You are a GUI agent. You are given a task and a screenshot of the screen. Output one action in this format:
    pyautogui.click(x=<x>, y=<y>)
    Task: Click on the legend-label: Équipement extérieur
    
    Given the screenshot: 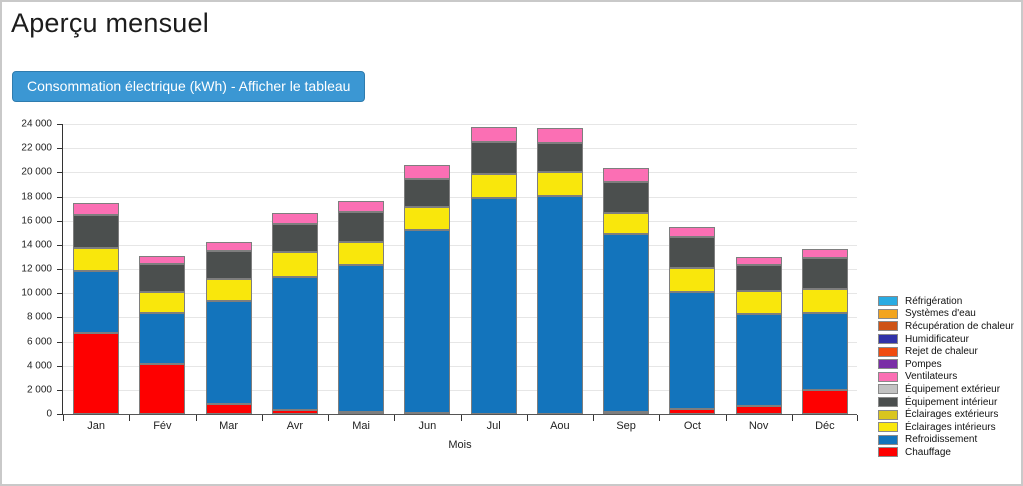 What is the action you would take?
    pyautogui.click(x=953, y=389)
    